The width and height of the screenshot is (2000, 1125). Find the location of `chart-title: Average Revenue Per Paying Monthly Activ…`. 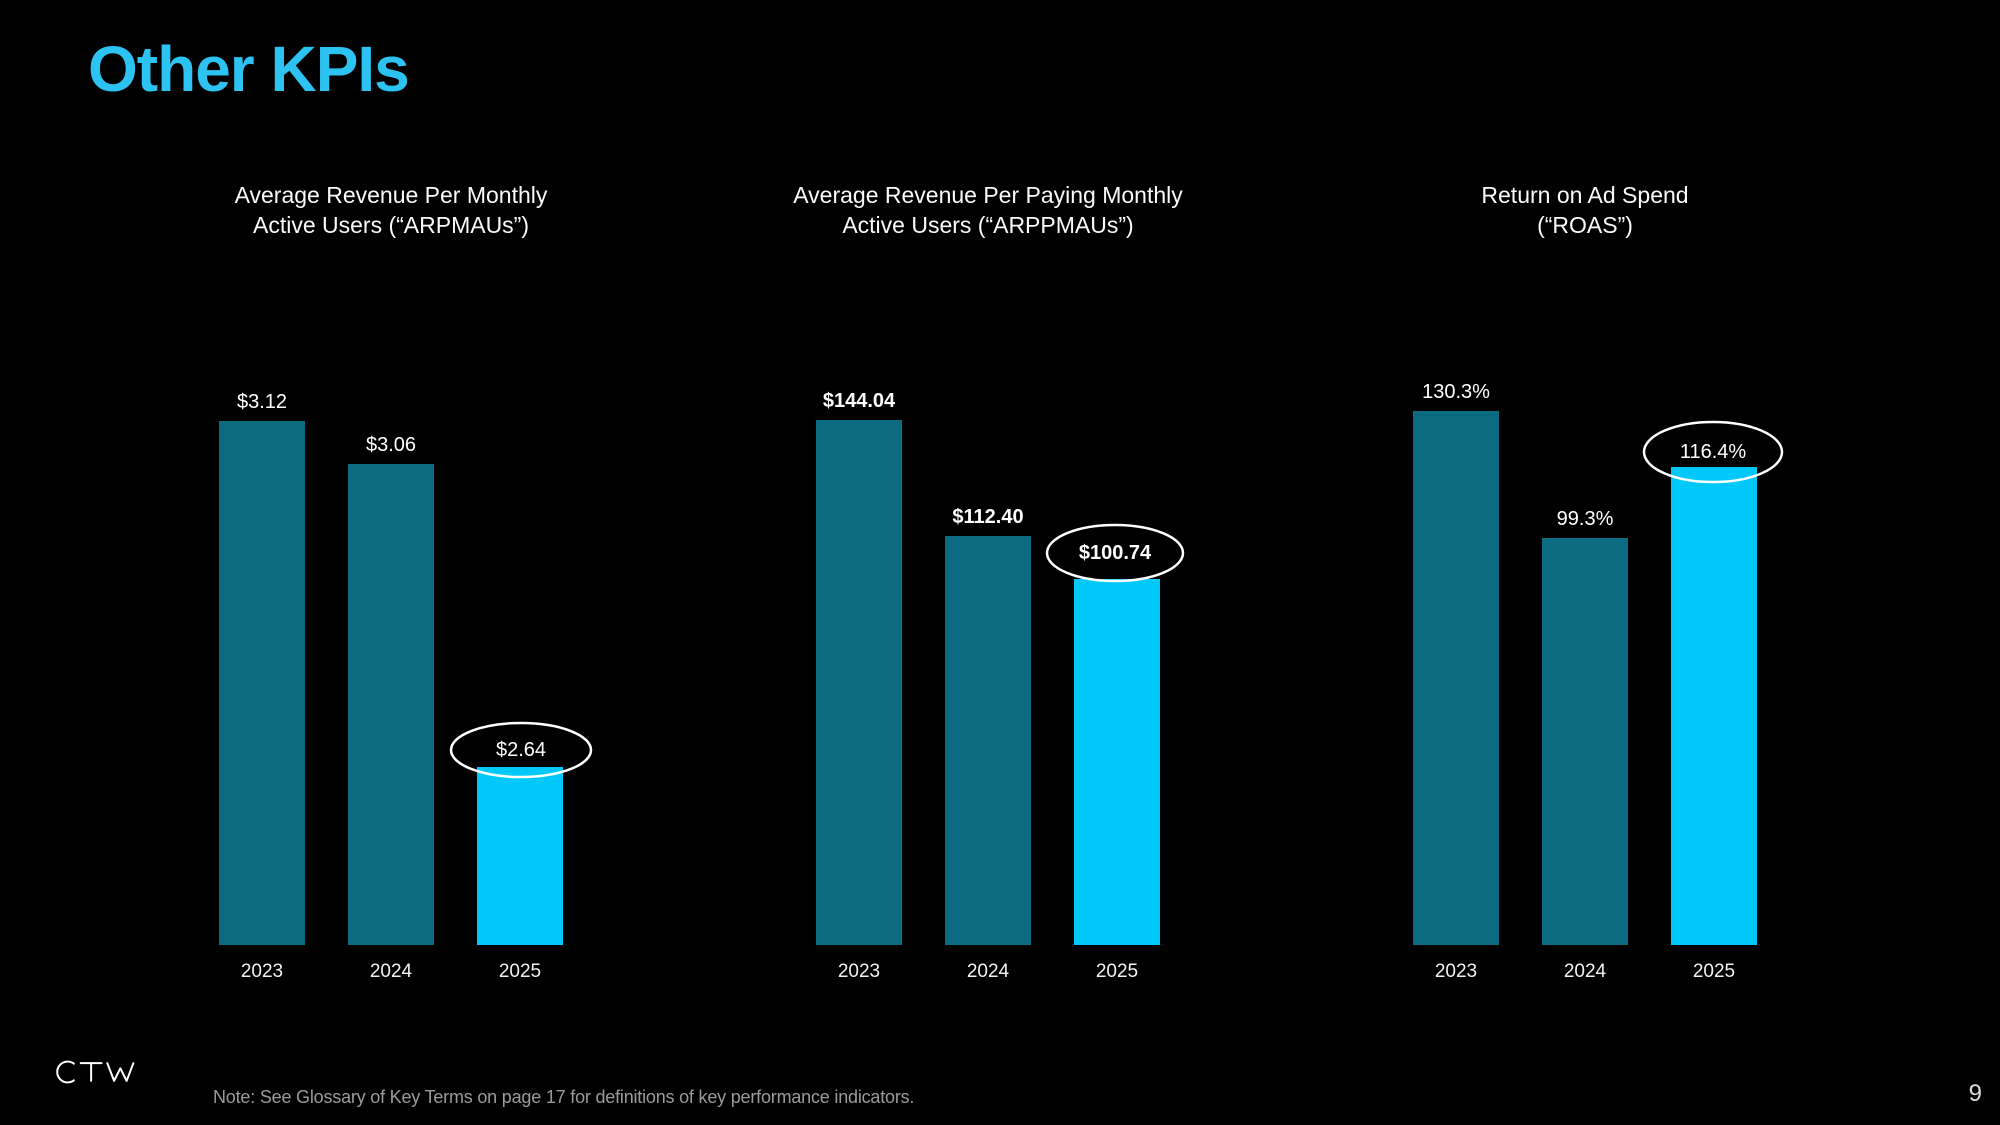

chart-title: Average Revenue Per Paying Monthly Activ… is located at coordinates (988, 210).